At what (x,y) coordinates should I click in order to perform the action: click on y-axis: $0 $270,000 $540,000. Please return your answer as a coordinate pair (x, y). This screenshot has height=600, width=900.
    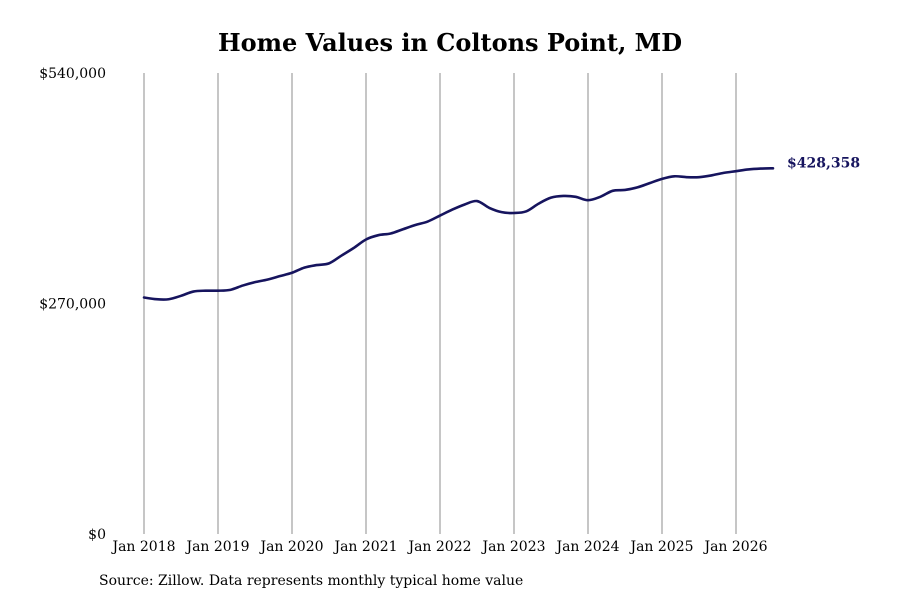
    Looking at the image, I should click on (72, 304).